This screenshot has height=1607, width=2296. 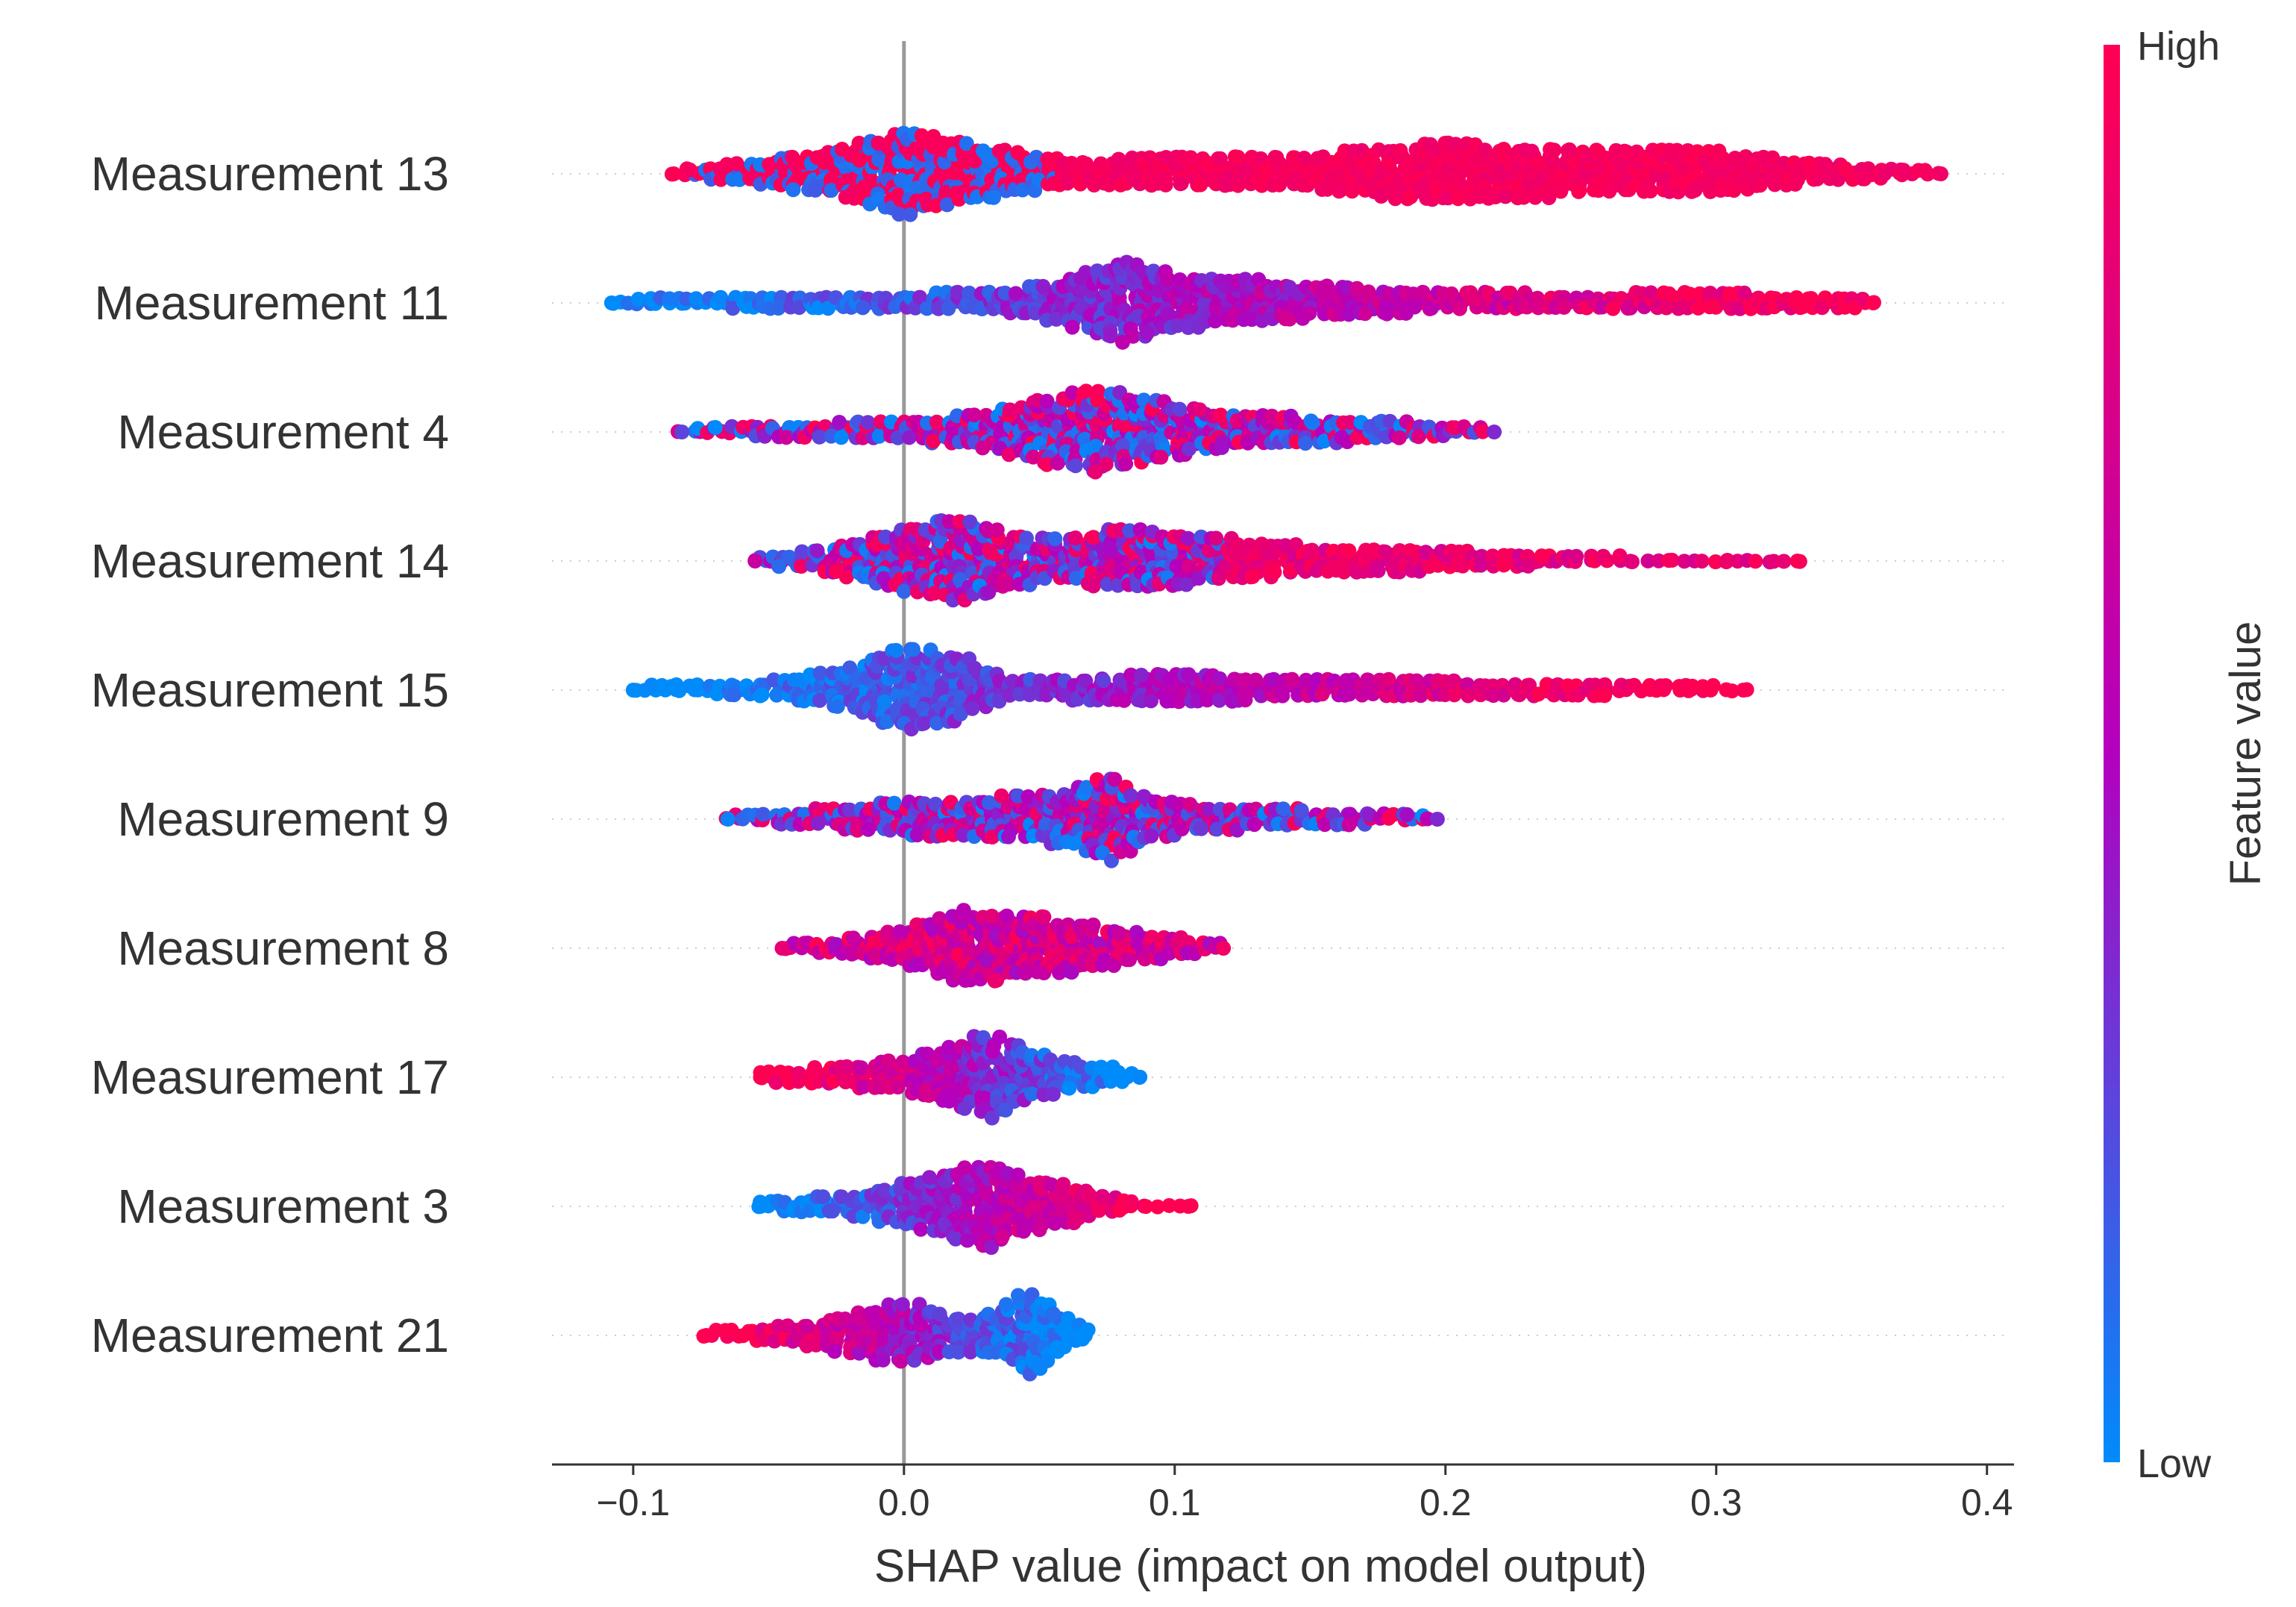 I want to click on feature-label: Measurement 17, so click(x=270, y=1077).